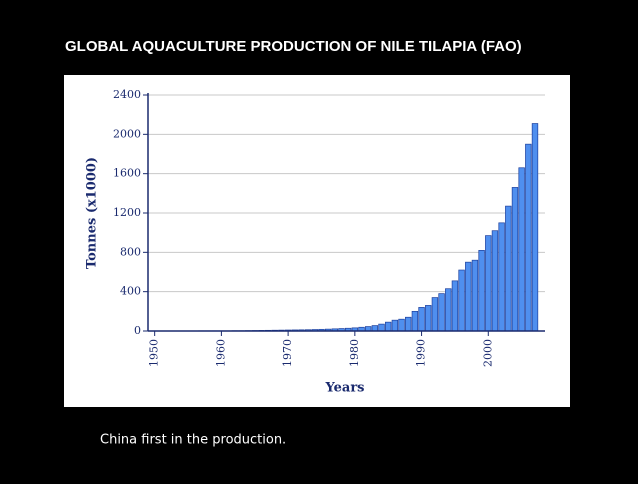 This screenshot has height=484, width=638. I want to click on x-tick-label: 1990, so click(421, 353).